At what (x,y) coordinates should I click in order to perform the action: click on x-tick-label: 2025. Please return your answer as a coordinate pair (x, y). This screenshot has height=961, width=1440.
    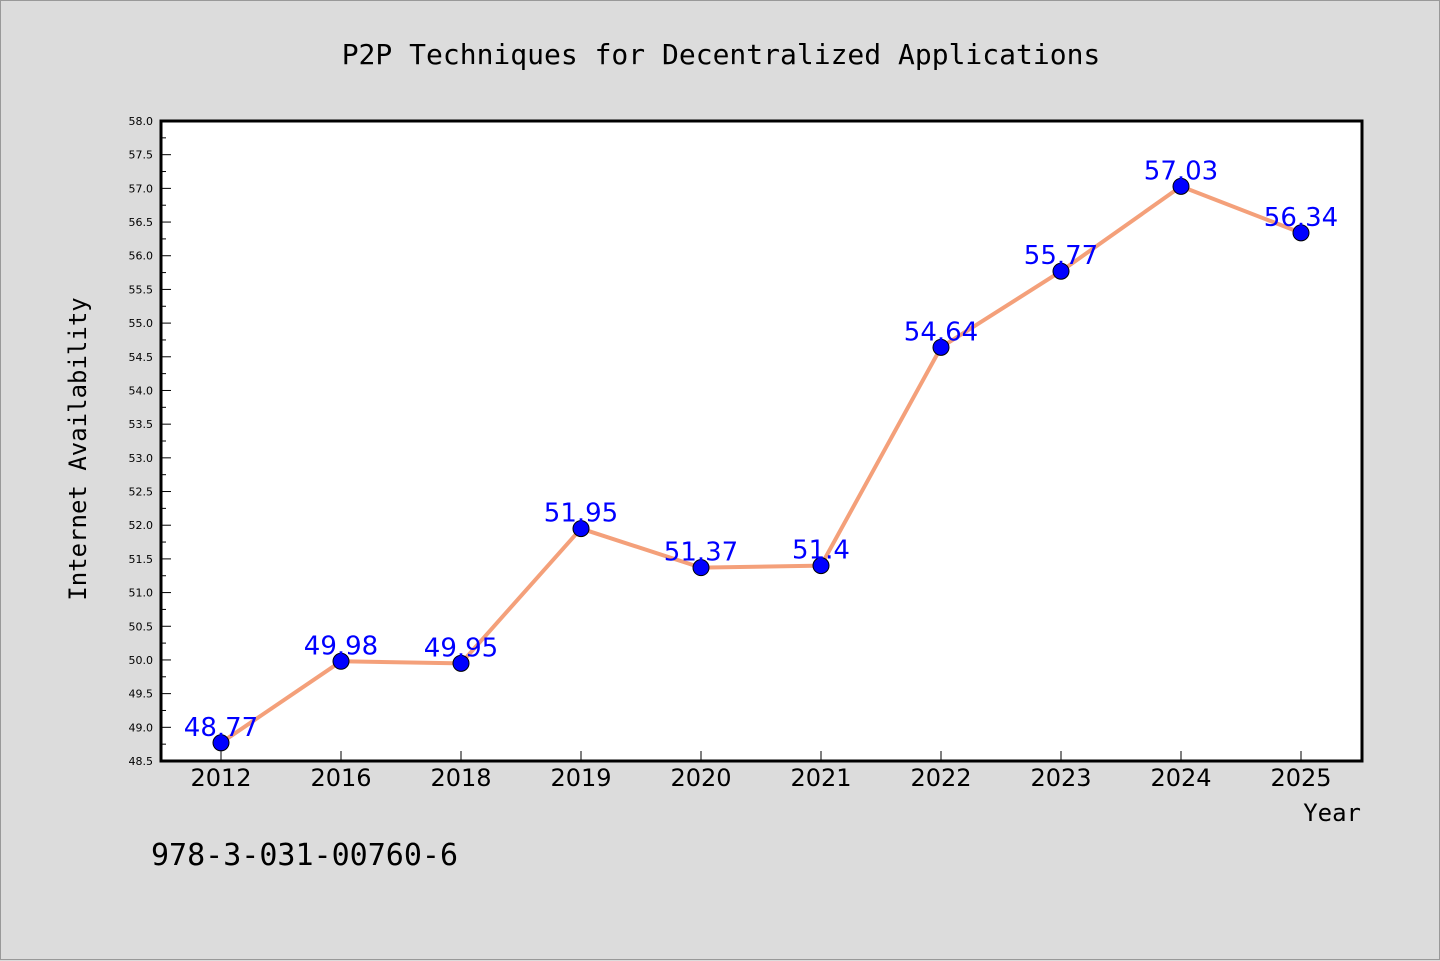
    Looking at the image, I should click on (1300, 778).